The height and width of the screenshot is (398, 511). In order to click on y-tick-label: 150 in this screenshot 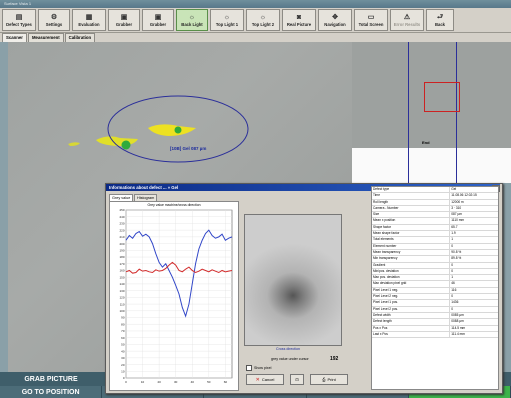, I will do `click(121, 277)`.